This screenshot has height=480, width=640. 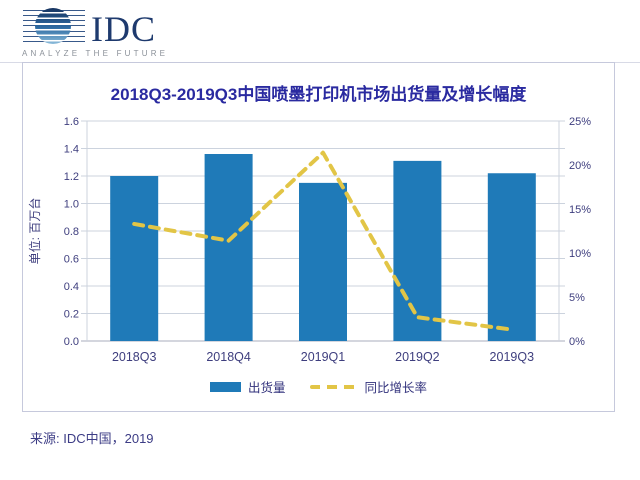 I want to click on logo-tagline: ANALYZE THE FUTURE, so click(x=95, y=53).